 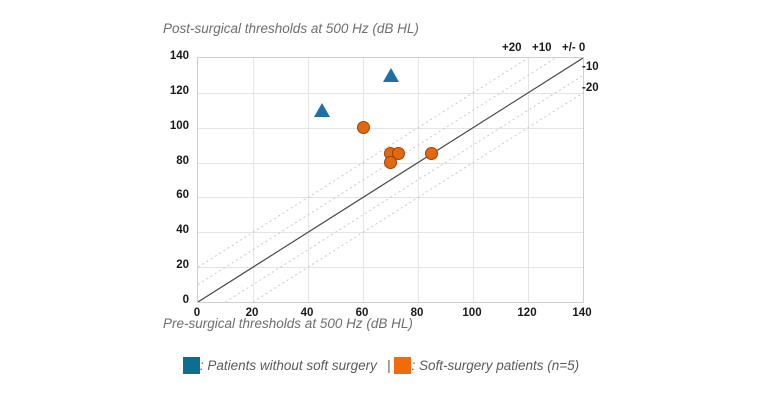 What do you see at coordinates (590, 67) in the screenshot?
I see `reference-line-label: -10` at bounding box center [590, 67].